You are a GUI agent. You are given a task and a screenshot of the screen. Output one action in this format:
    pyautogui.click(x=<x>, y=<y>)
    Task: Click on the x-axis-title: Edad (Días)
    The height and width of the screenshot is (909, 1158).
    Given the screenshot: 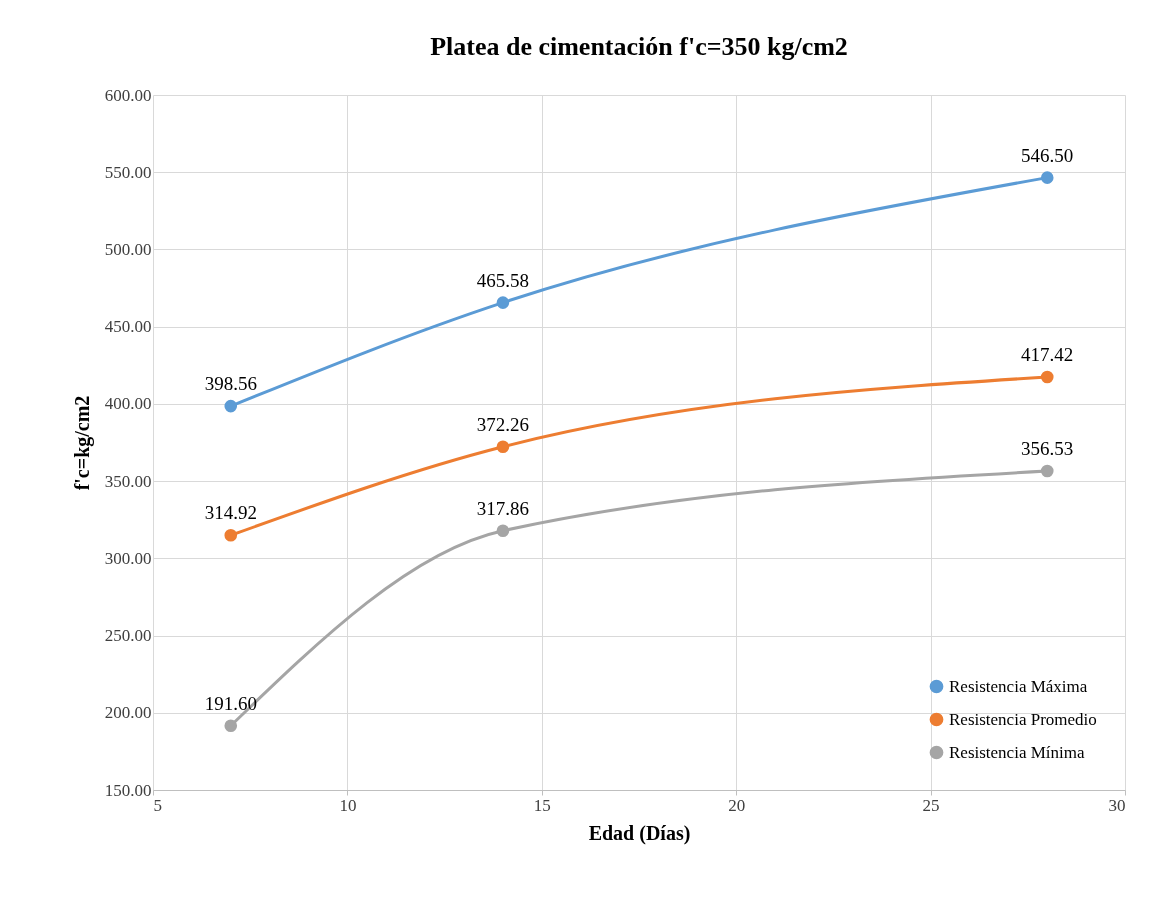 What is the action you would take?
    pyautogui.click(x=639, y=833)
    